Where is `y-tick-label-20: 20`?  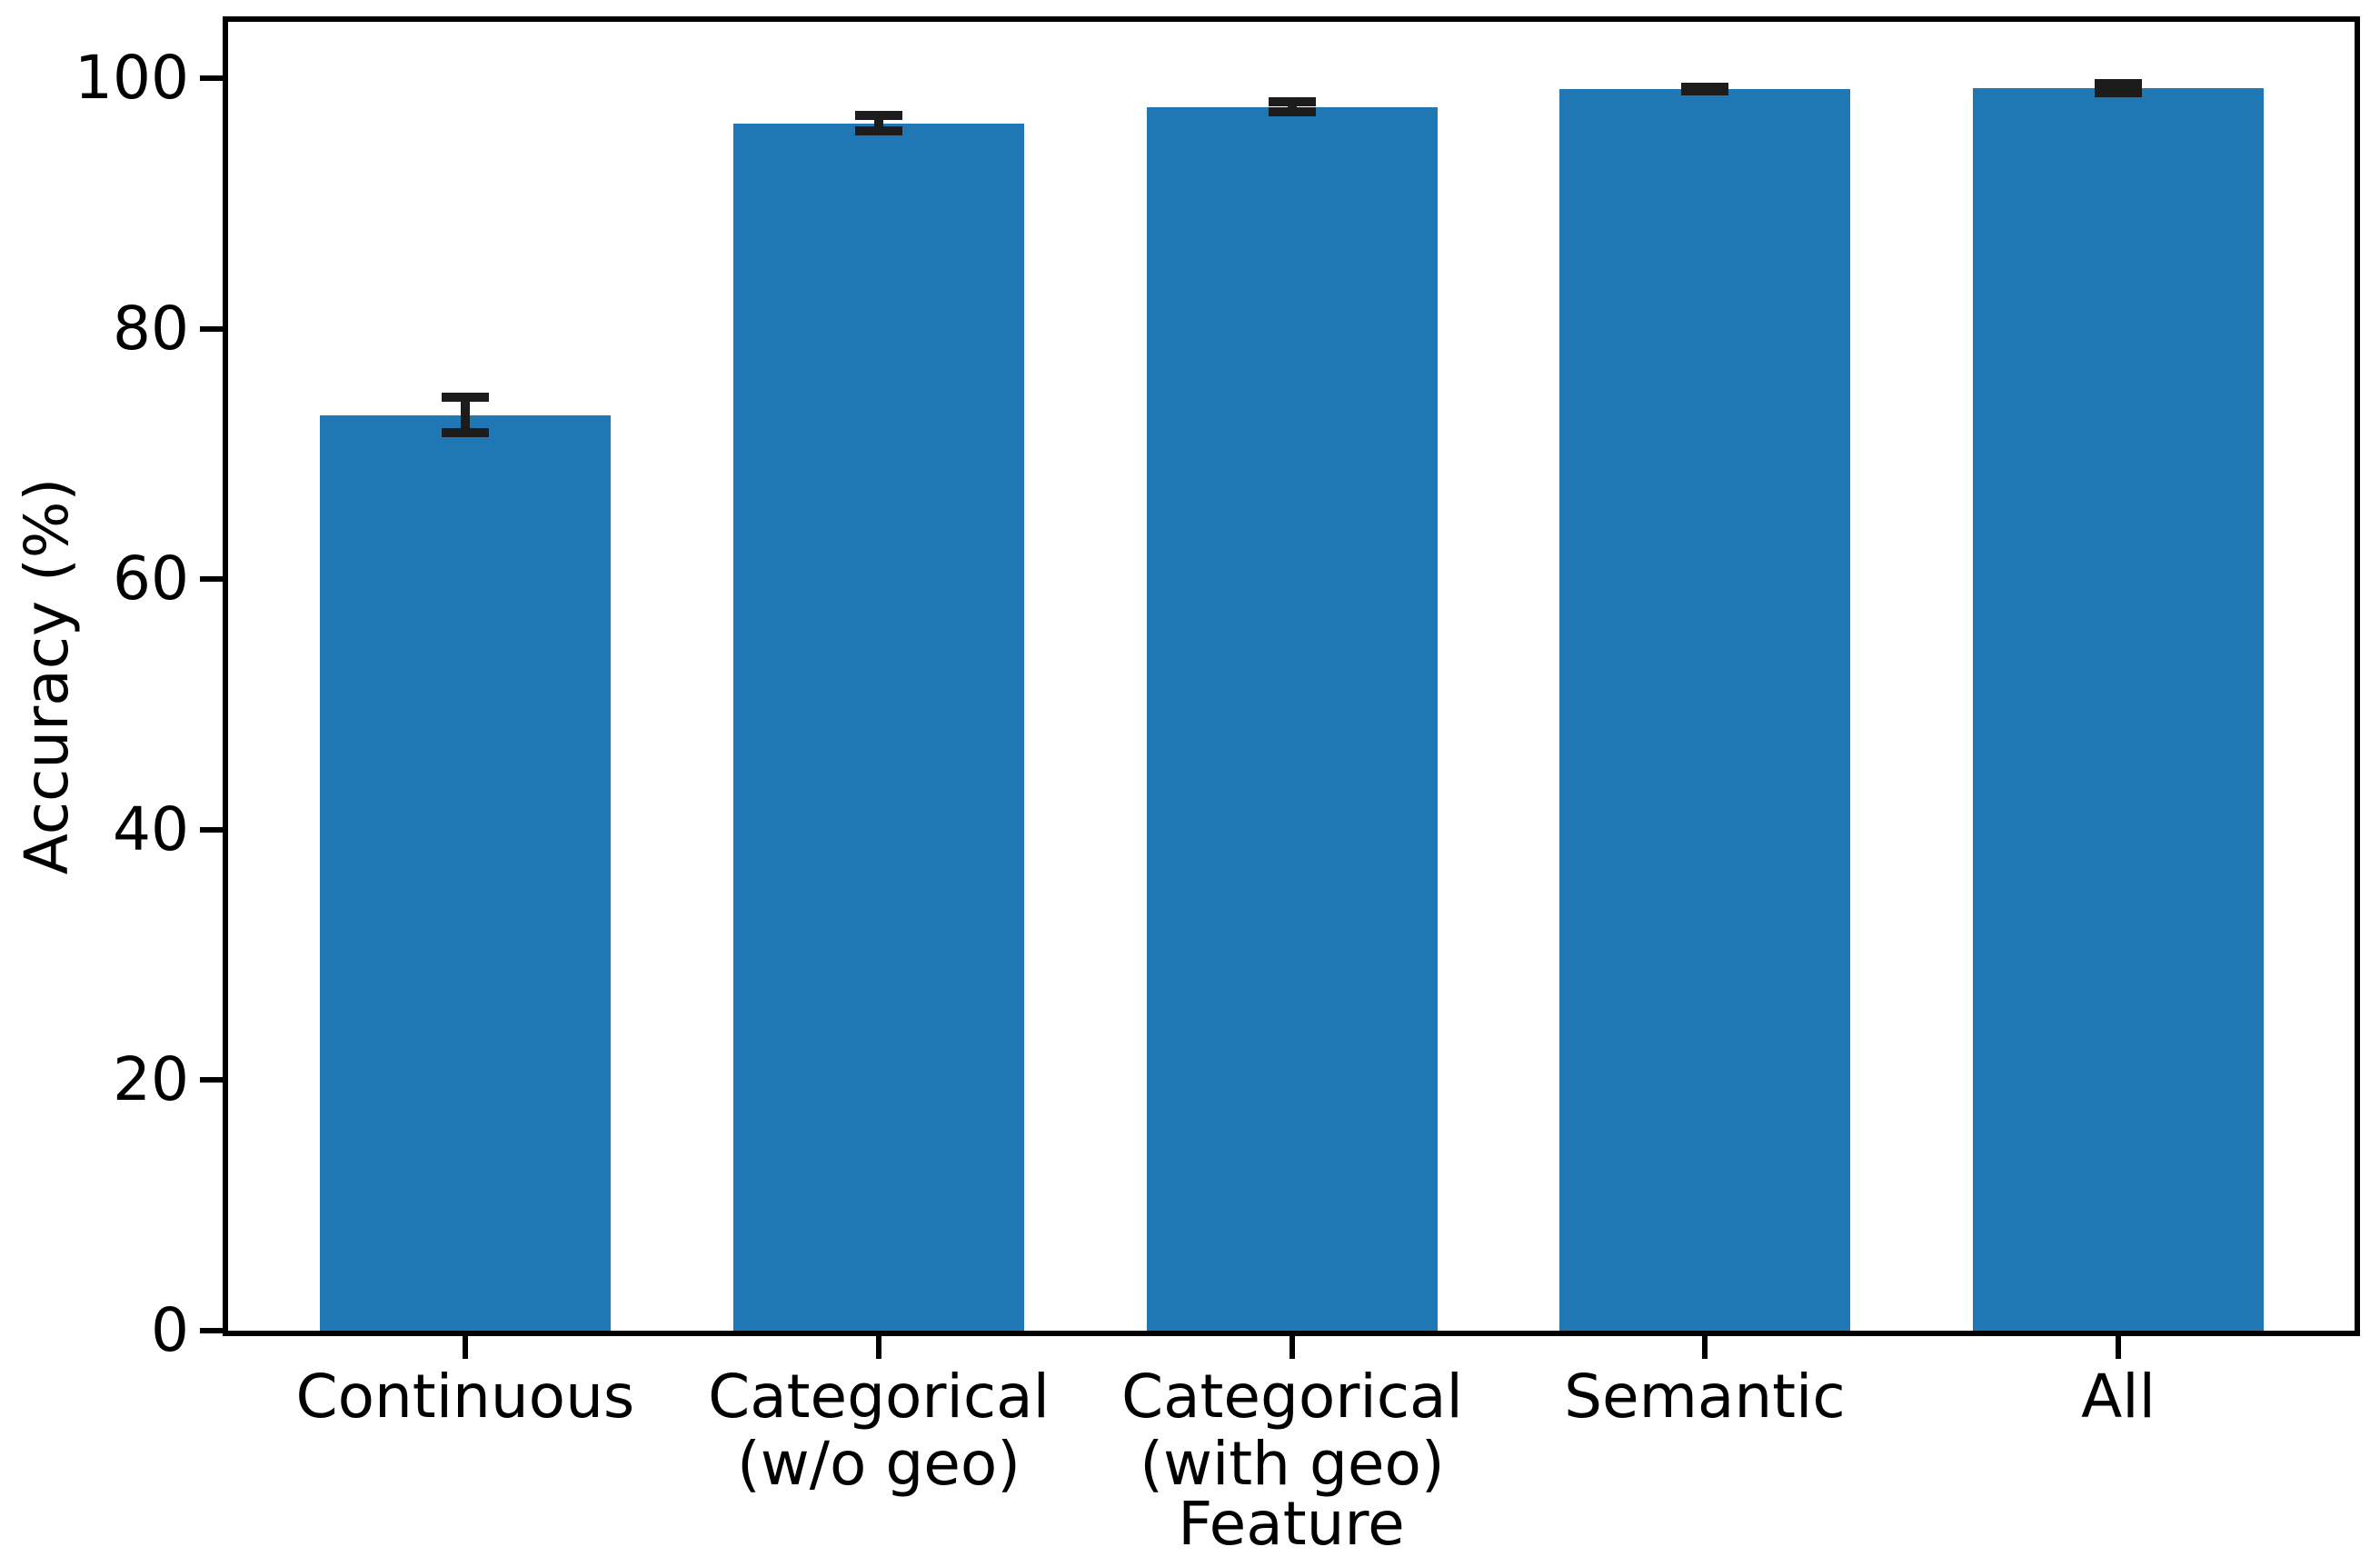
y-tick-label-20: 20 is located at coordinates (151, 1079).